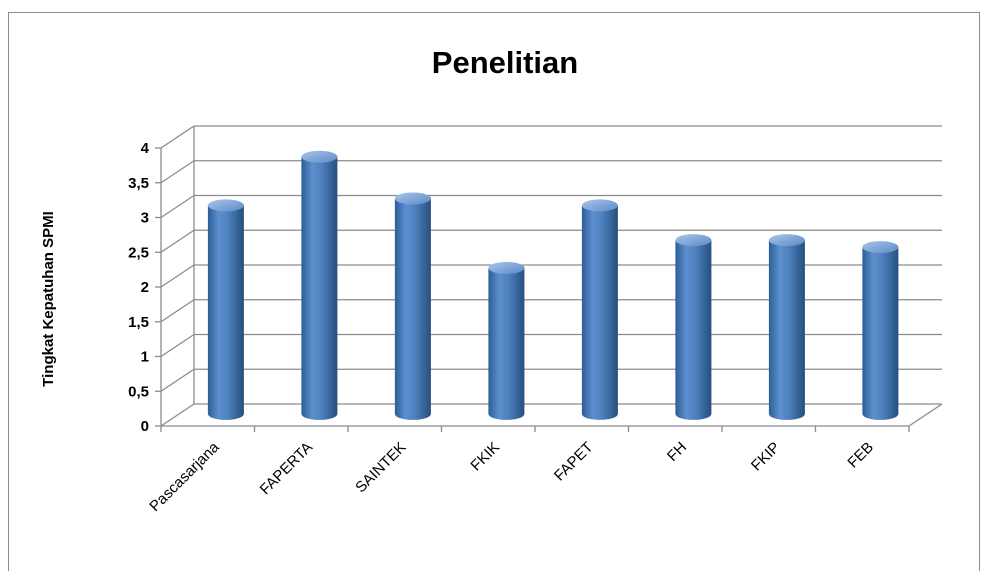 Image resolution: width=990 pixels, height=572 pixels. Describe the element at coordinates (138, 391) in the screenshot. I see `y-tick-label: 0,5` at that location.